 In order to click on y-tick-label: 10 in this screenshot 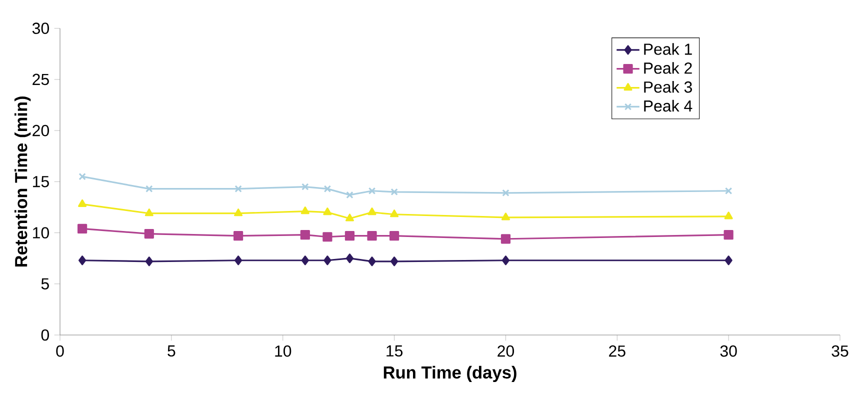, I will do `click(41, 232)`.